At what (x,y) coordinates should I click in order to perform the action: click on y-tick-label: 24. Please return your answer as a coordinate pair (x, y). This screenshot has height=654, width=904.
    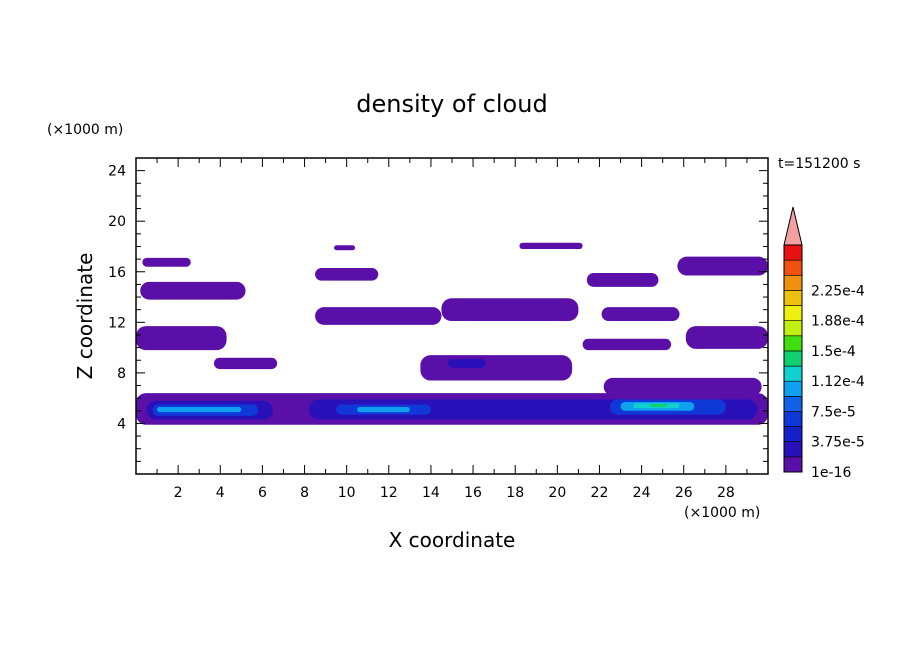
    Looking at the image, I should click on (117, 172).